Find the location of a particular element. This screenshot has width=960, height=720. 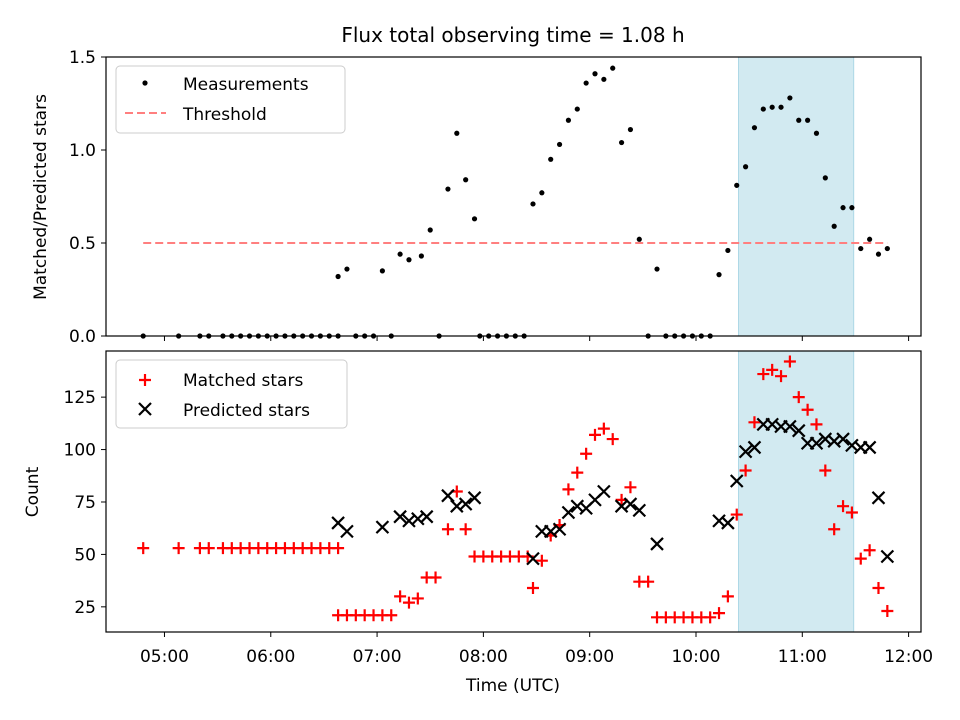

bottom-y-tick-label: 75 is located at coordinates (85, 503).